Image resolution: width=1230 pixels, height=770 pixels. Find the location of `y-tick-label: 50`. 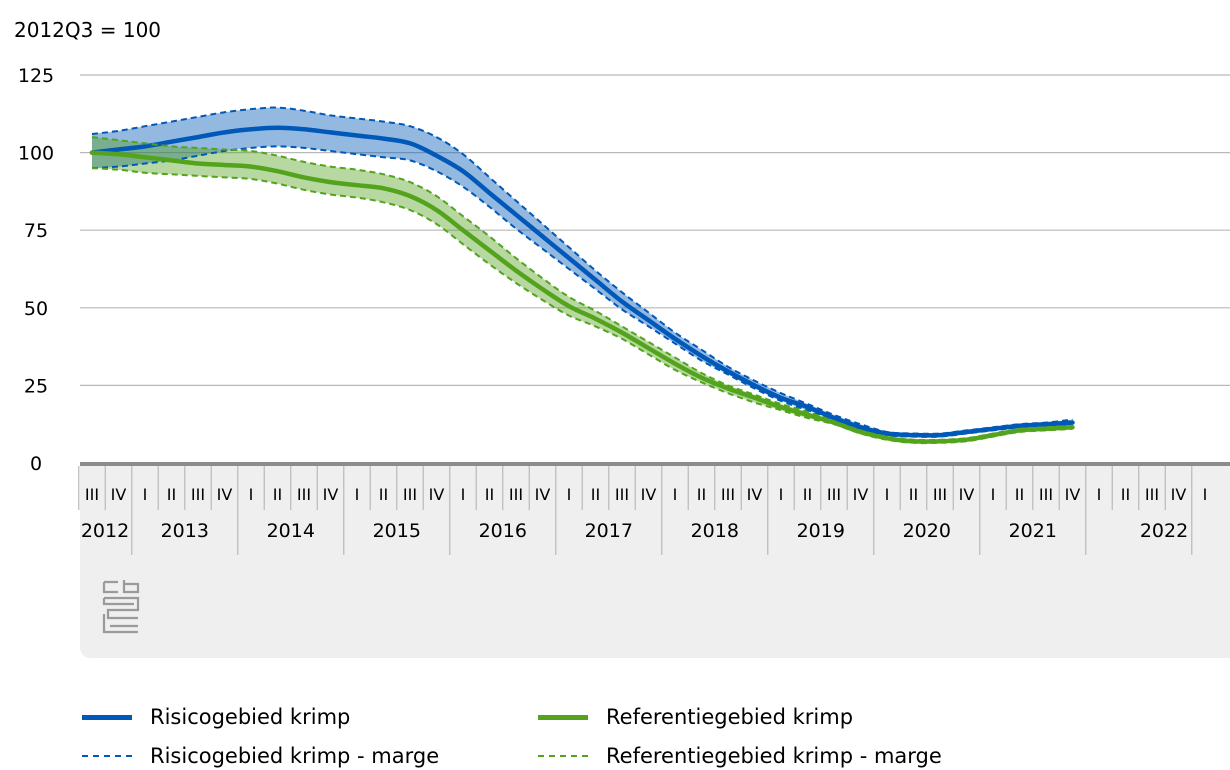

y-tick-label: 50 is located at coordinates (36, 309).